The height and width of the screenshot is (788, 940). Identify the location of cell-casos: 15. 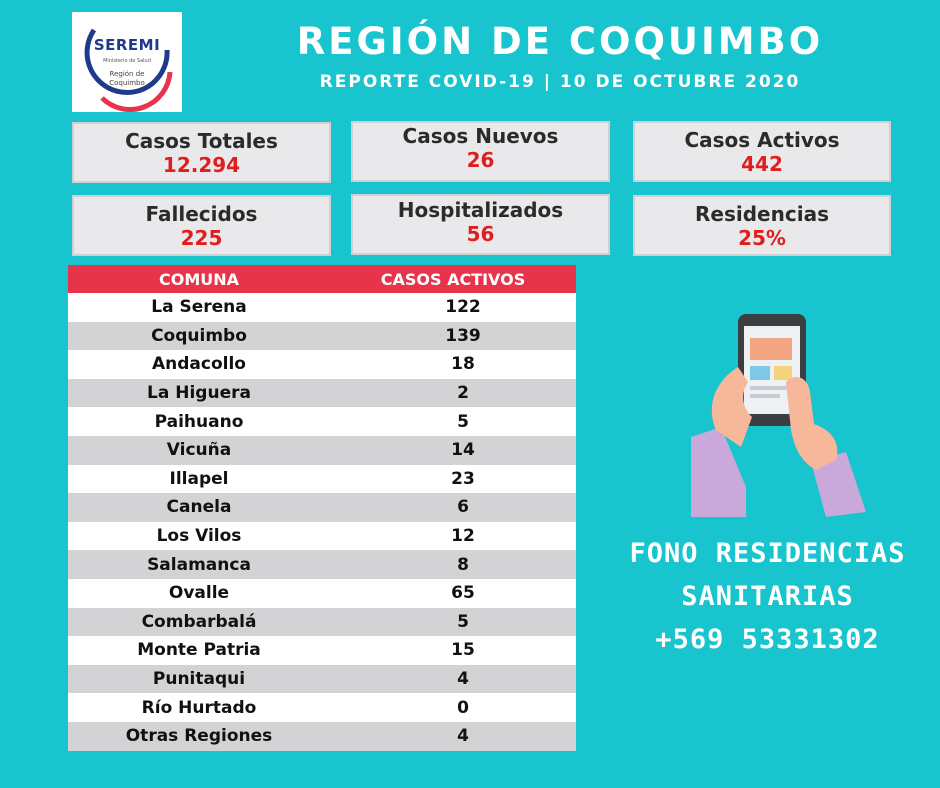
(463, 650).